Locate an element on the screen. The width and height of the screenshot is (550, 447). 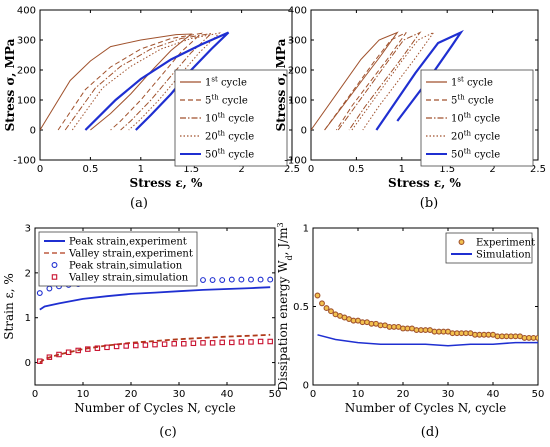
legend-label: 20th cycle is located at coordinates (229, 136).